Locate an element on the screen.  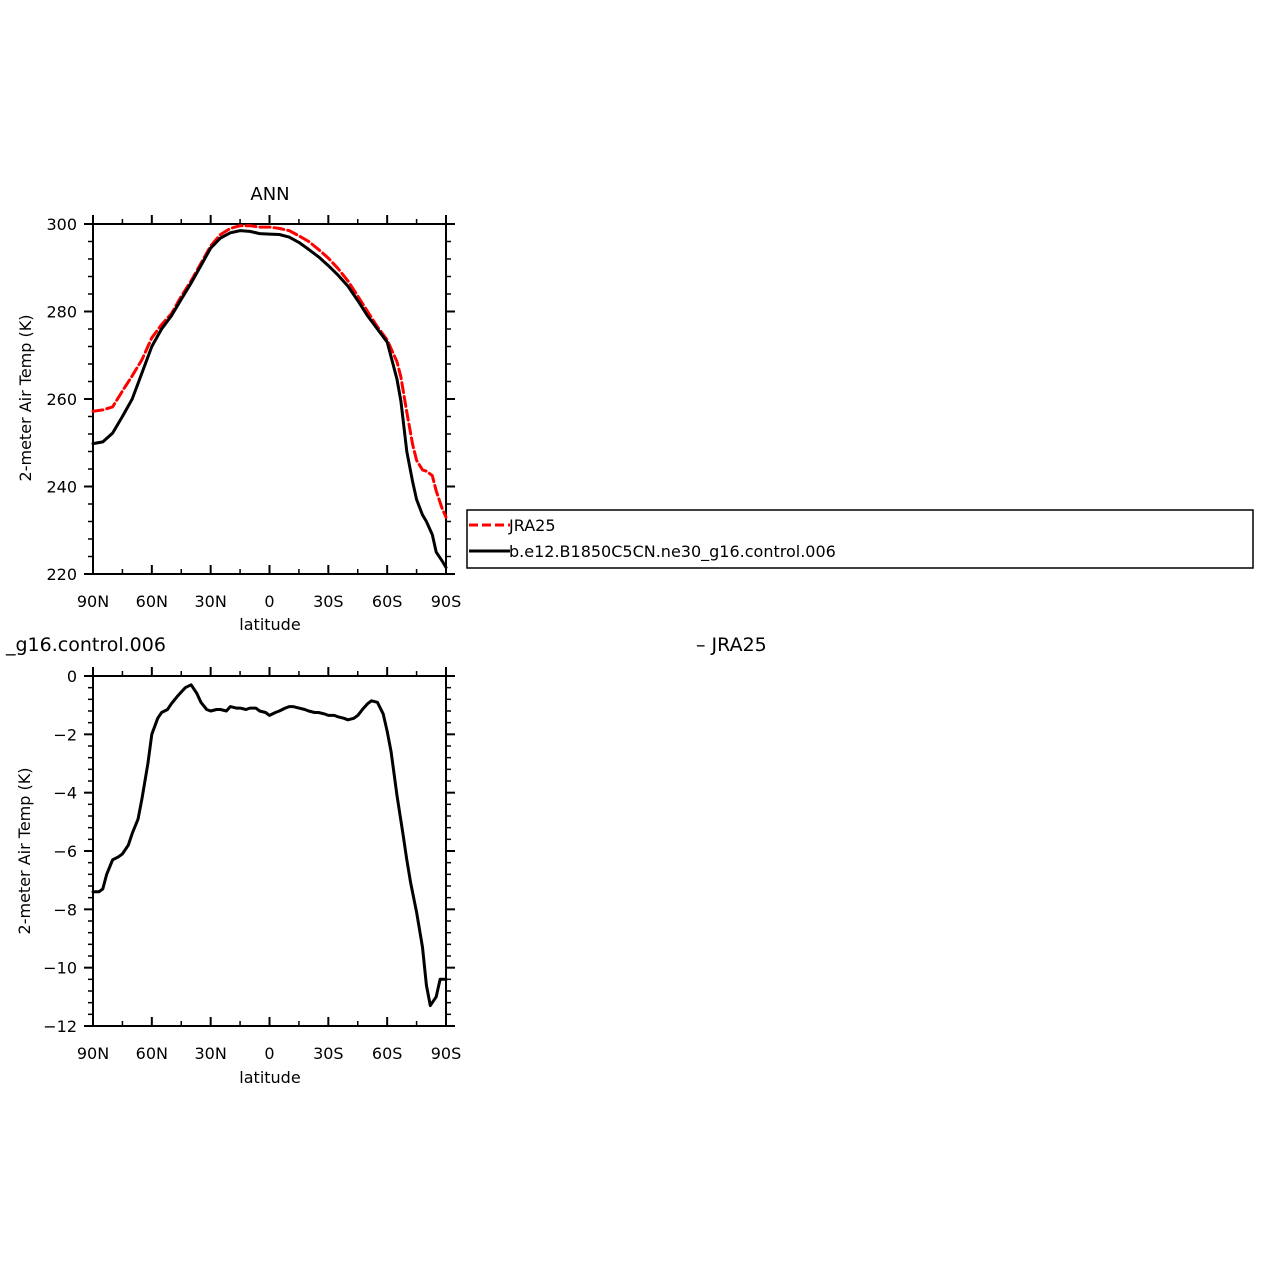
top-panel-plot-area: 90N 60N 30N 0 30S 60S 90S 220 240 260 280 300 is located at coordinates (253, 413).